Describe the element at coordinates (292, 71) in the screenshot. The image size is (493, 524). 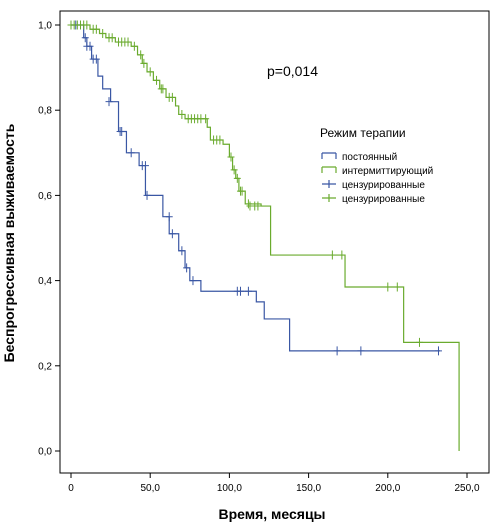
I see `p-value-annotation: p=0,014` at that location.